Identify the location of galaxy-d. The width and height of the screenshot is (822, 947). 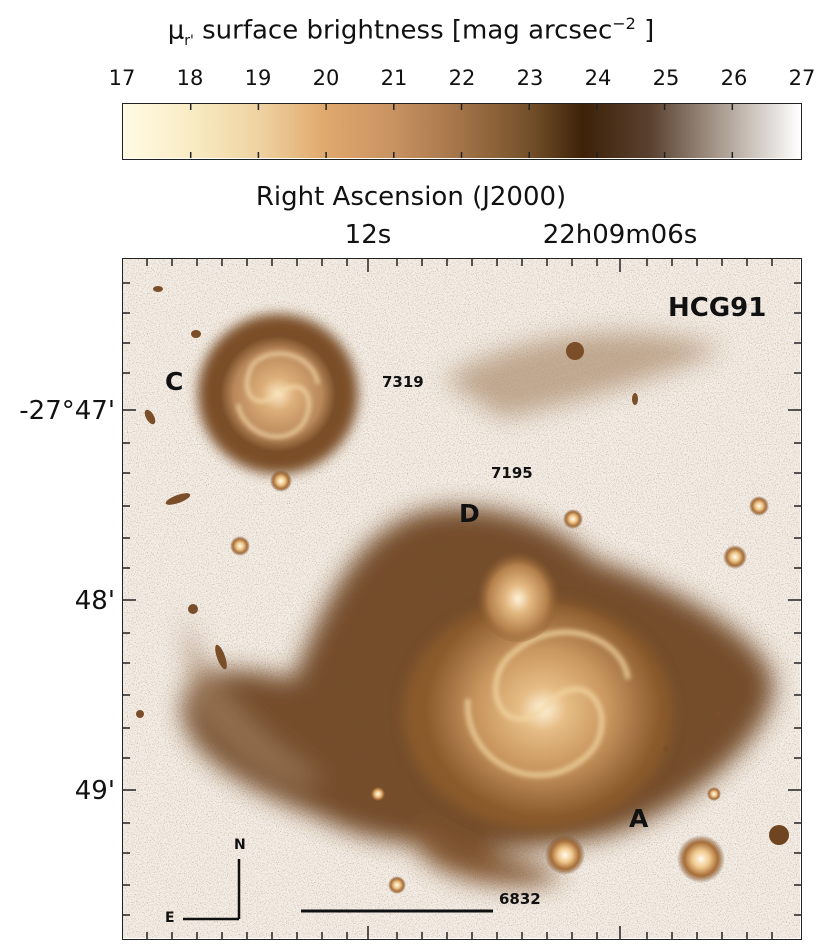
(518, 594).